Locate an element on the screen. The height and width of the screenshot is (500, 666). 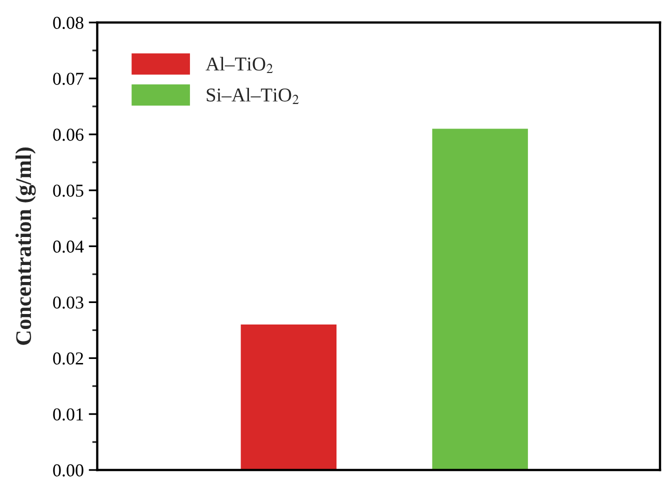
y-tick-label: 0.05 is located at coordinates (68, 190).